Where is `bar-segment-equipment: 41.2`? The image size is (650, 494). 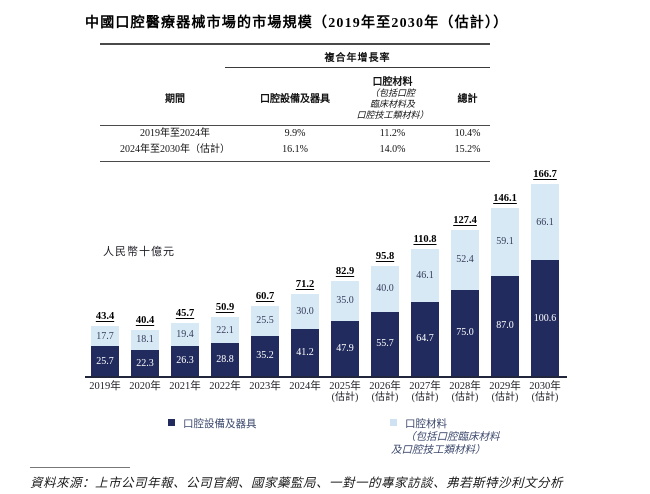 bar-segment-equipment: 41.2 is located at coordinates (305, 352).